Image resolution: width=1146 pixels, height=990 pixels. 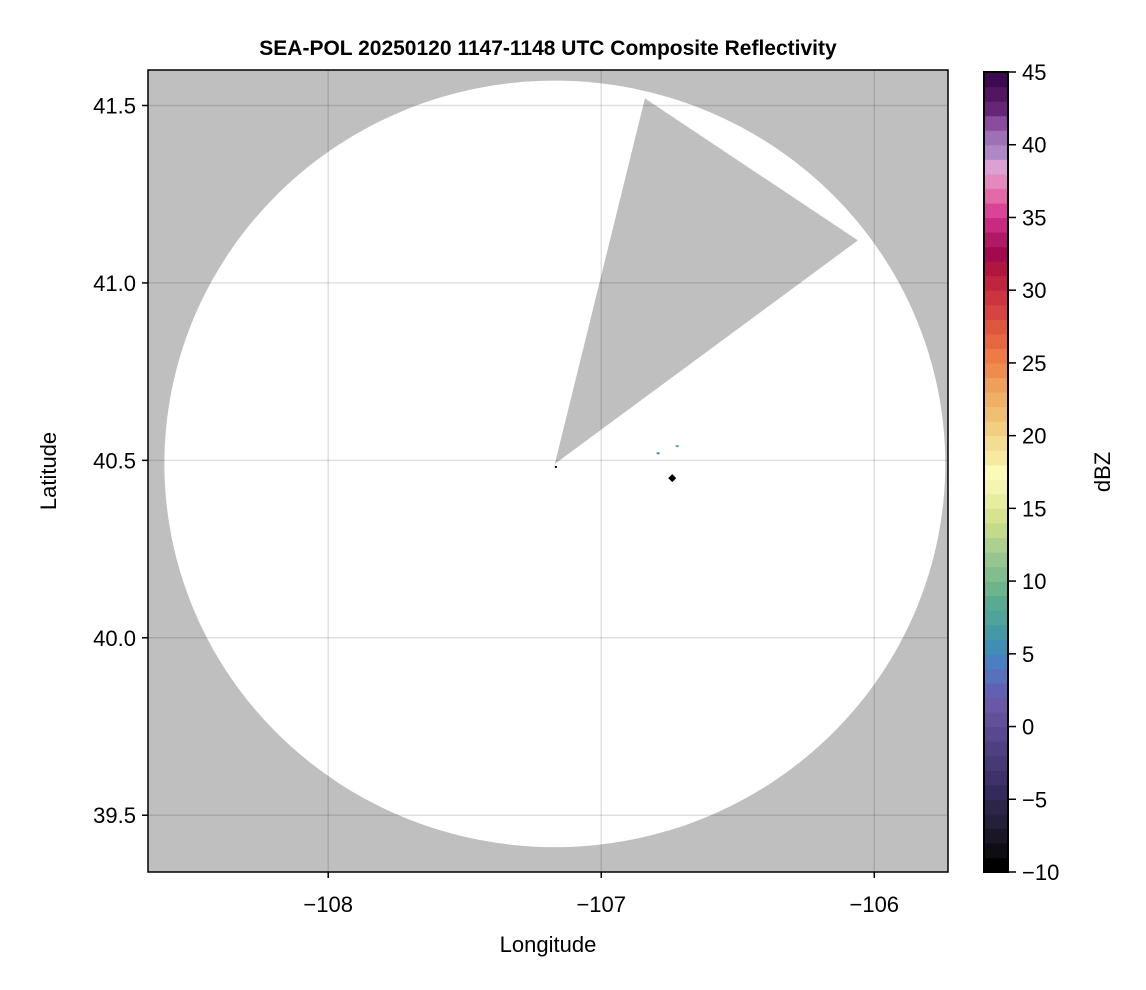 What do you see at coordinates (1034, 363) in the screenshot?
I see `colorbar-tick-label: 25` at bounding box center [1034, 363].